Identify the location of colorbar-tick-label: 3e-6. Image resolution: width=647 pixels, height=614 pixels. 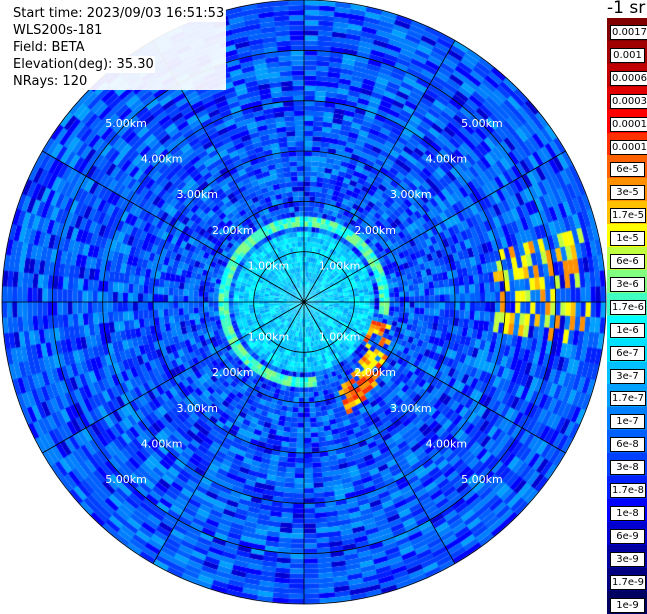
(627, 284).